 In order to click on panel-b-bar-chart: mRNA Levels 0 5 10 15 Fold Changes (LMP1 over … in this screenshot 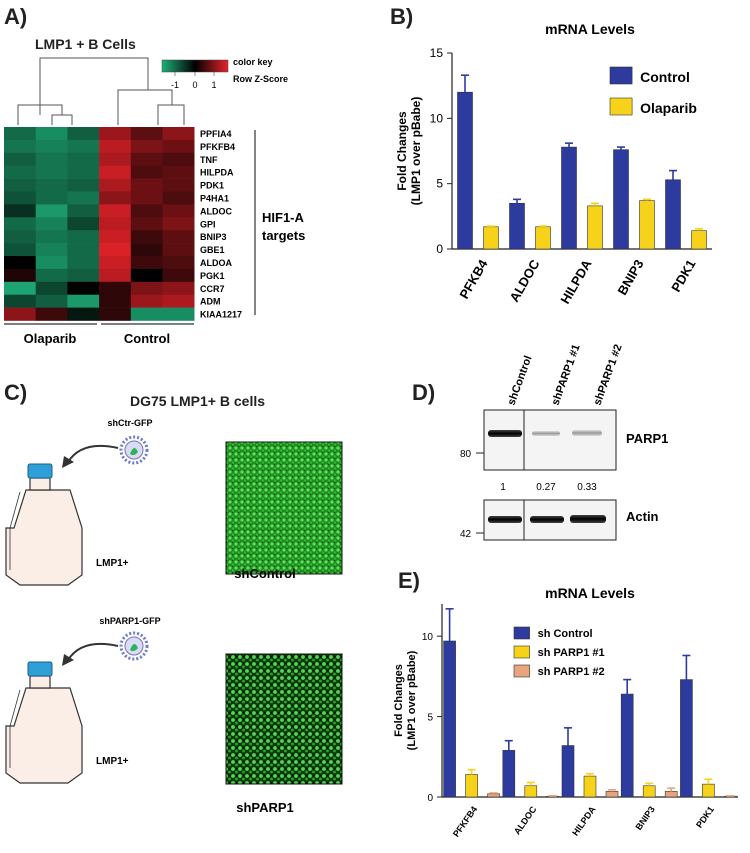, I will do `click(553, 163)`.